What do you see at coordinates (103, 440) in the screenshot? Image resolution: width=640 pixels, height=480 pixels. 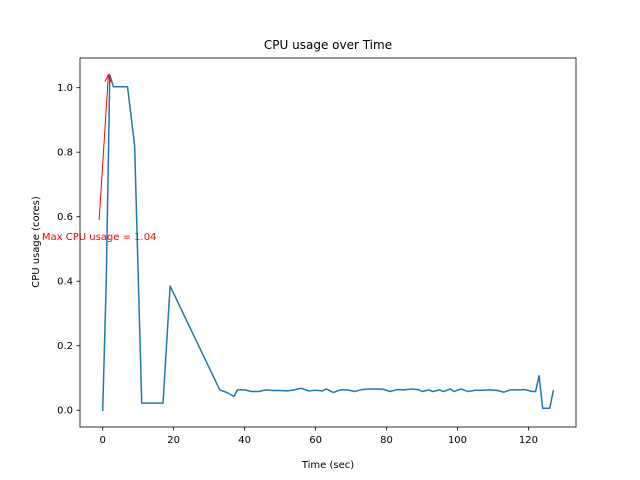 I see `x-tick-label-0: 0` at bounding box center [103, 440].